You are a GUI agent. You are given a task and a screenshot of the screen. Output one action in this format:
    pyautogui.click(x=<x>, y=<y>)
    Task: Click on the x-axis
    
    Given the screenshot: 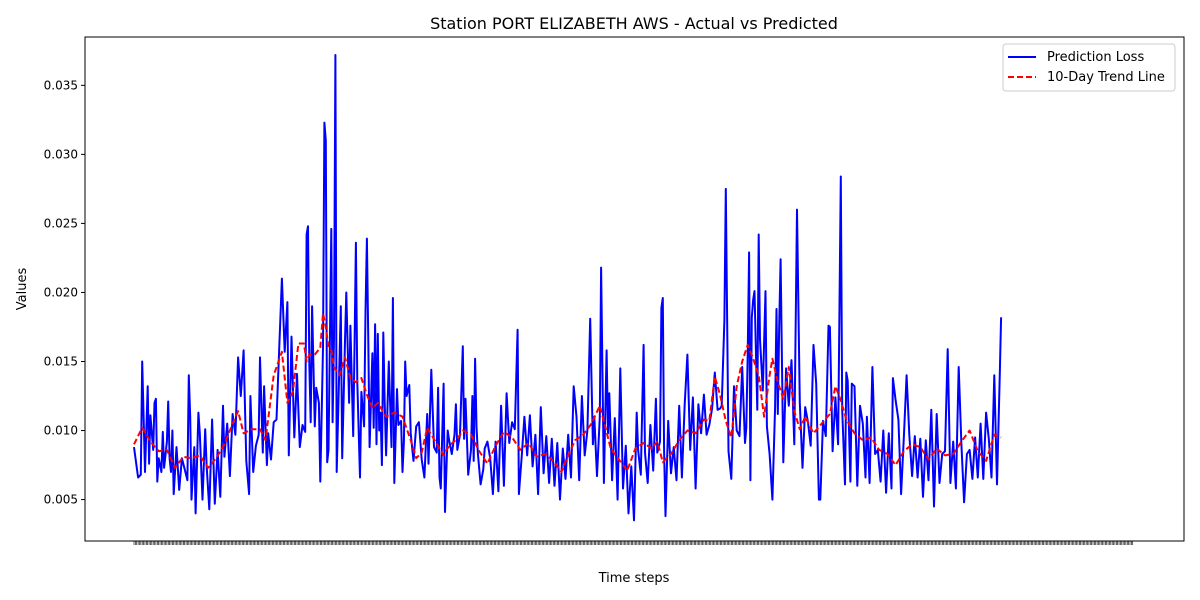 What is the action you would take?
    pyautogui.click(x=633, y=543)
    